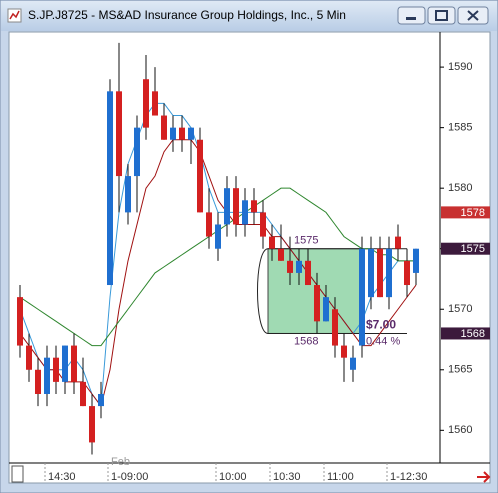 This screenshot has width=498, height=493. Describe the element at coordinates (408, 477) in the screenshot. I see `x-tick-label: 1-12:30` at that location.